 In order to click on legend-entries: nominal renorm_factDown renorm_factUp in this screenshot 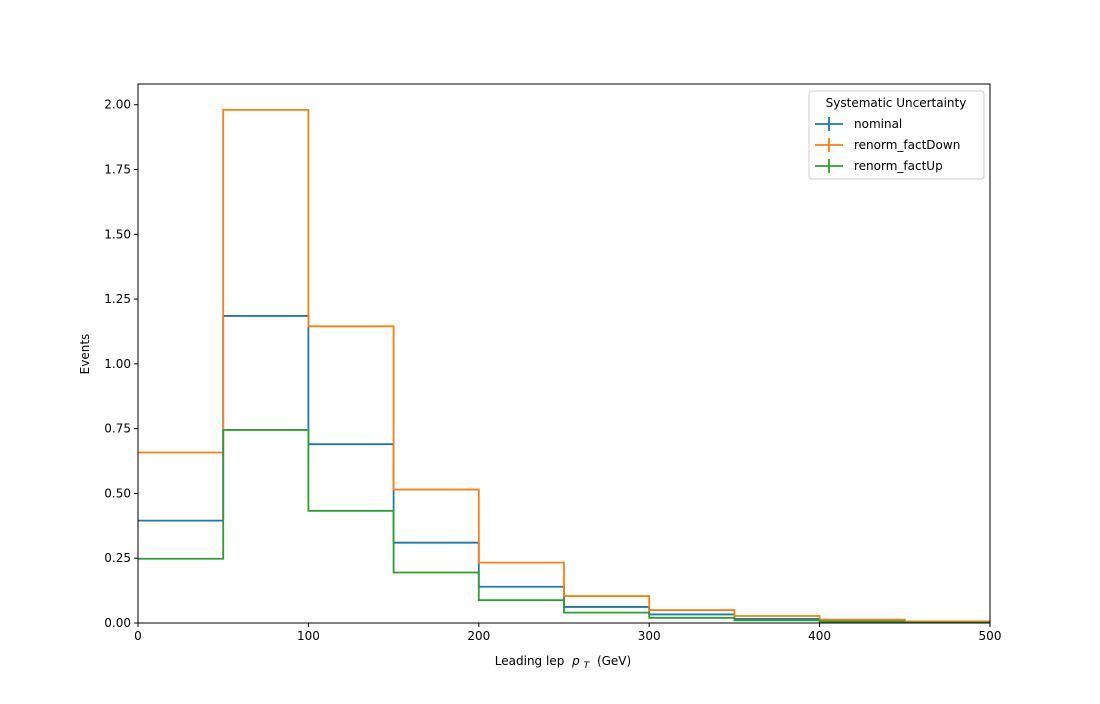, I will do `click(887, 145)`.